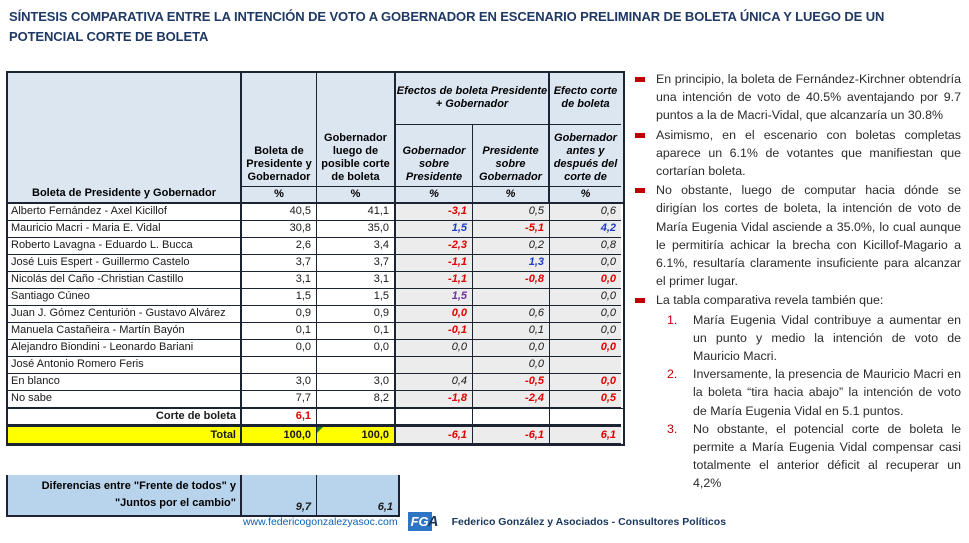  I want to click on cut-effect-value: 0,6, so click(585, 212).